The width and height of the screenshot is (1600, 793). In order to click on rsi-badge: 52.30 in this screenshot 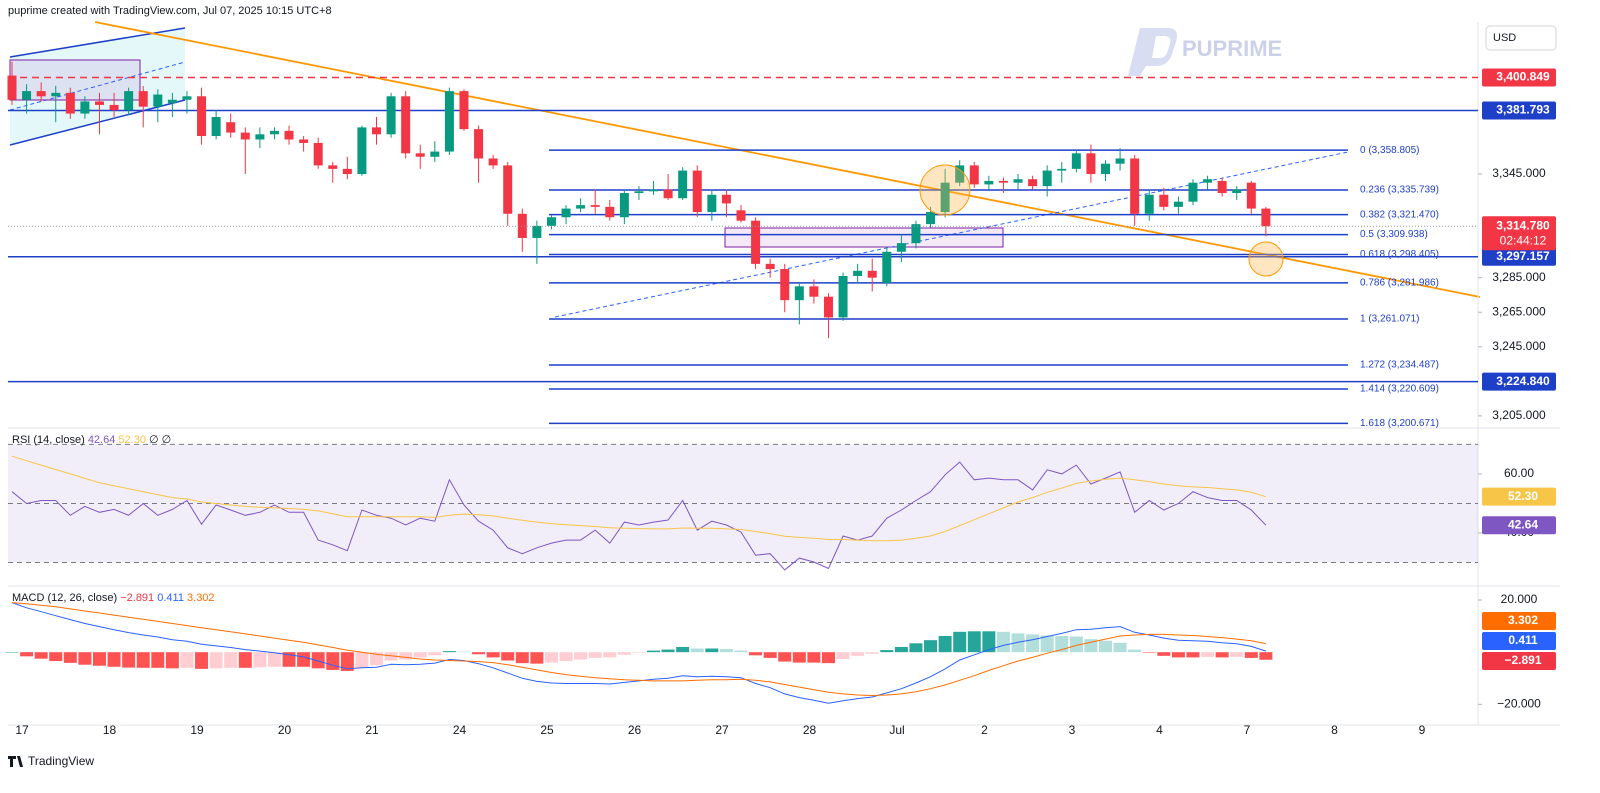, I will do `click(1523, 496)`.